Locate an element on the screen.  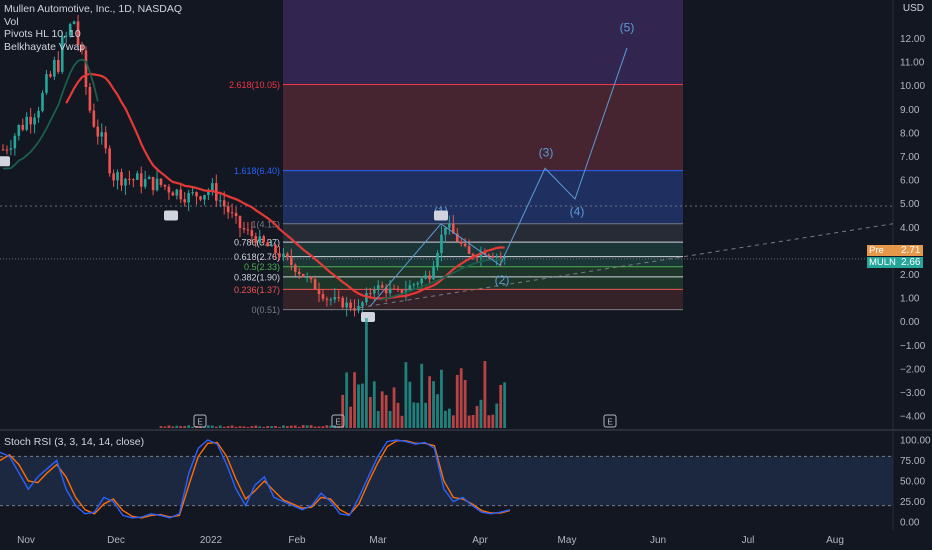
price-tick-label: −1.00 is located at coordinates (913, 346).